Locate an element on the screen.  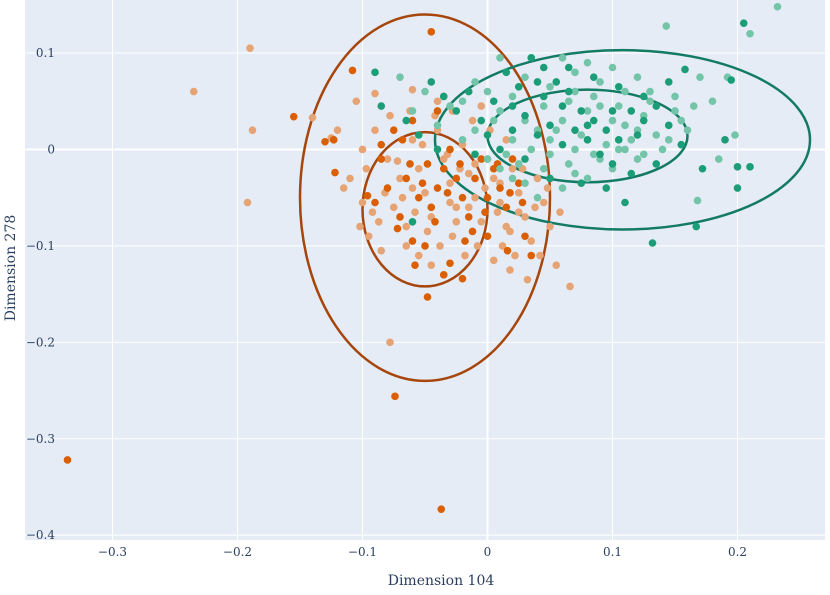
y-tick-label: −0.4 is located at coordinates (41, 535).